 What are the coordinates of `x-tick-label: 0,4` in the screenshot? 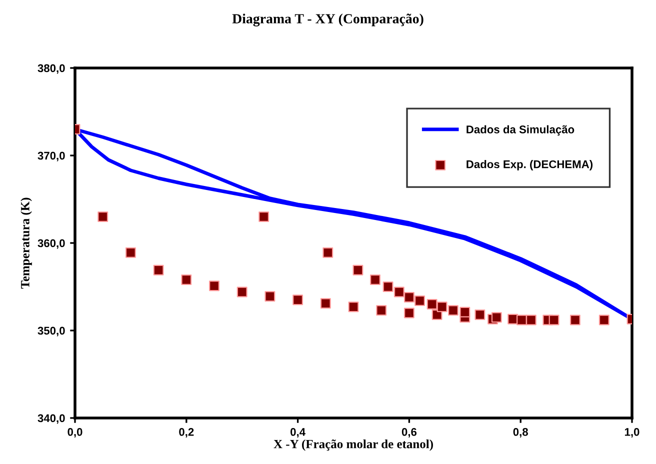 It's located at (298, 433).